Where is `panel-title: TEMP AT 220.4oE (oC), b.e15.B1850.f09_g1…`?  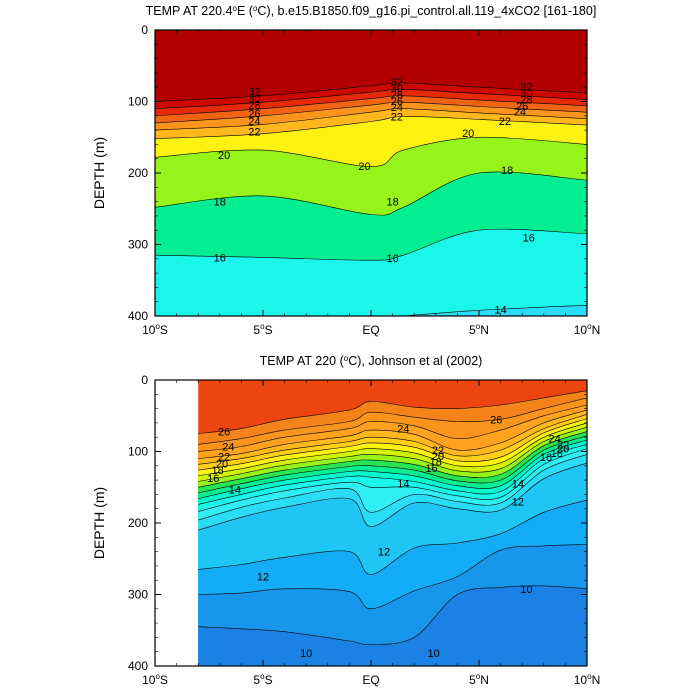 panel-title: TEMP AT 220.4oE (oC), b.e15.B1850.f09_g1… is located at coordinates (371, 11).